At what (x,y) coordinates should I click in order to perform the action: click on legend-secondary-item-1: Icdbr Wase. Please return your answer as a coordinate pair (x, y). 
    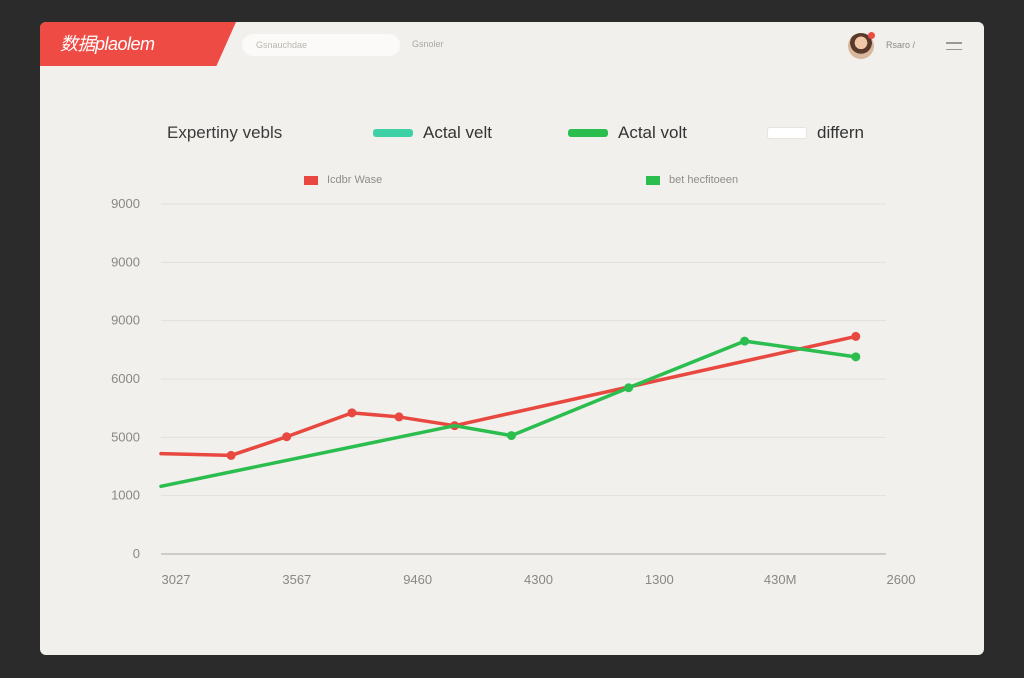
    Looking at the image, I should click on (343, 180).